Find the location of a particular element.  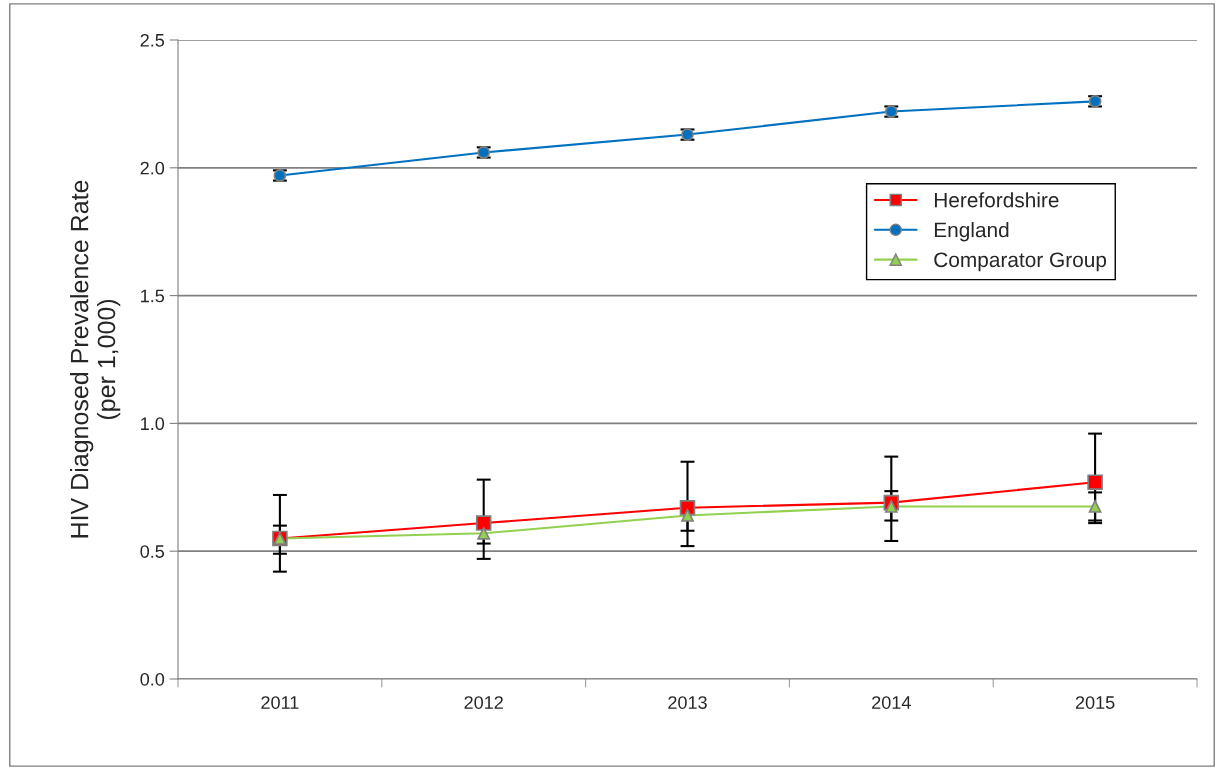

y-axis-title: HIV Diagnosed Prevalence Rate (per 1,000) is located at coordinates (95, 359).